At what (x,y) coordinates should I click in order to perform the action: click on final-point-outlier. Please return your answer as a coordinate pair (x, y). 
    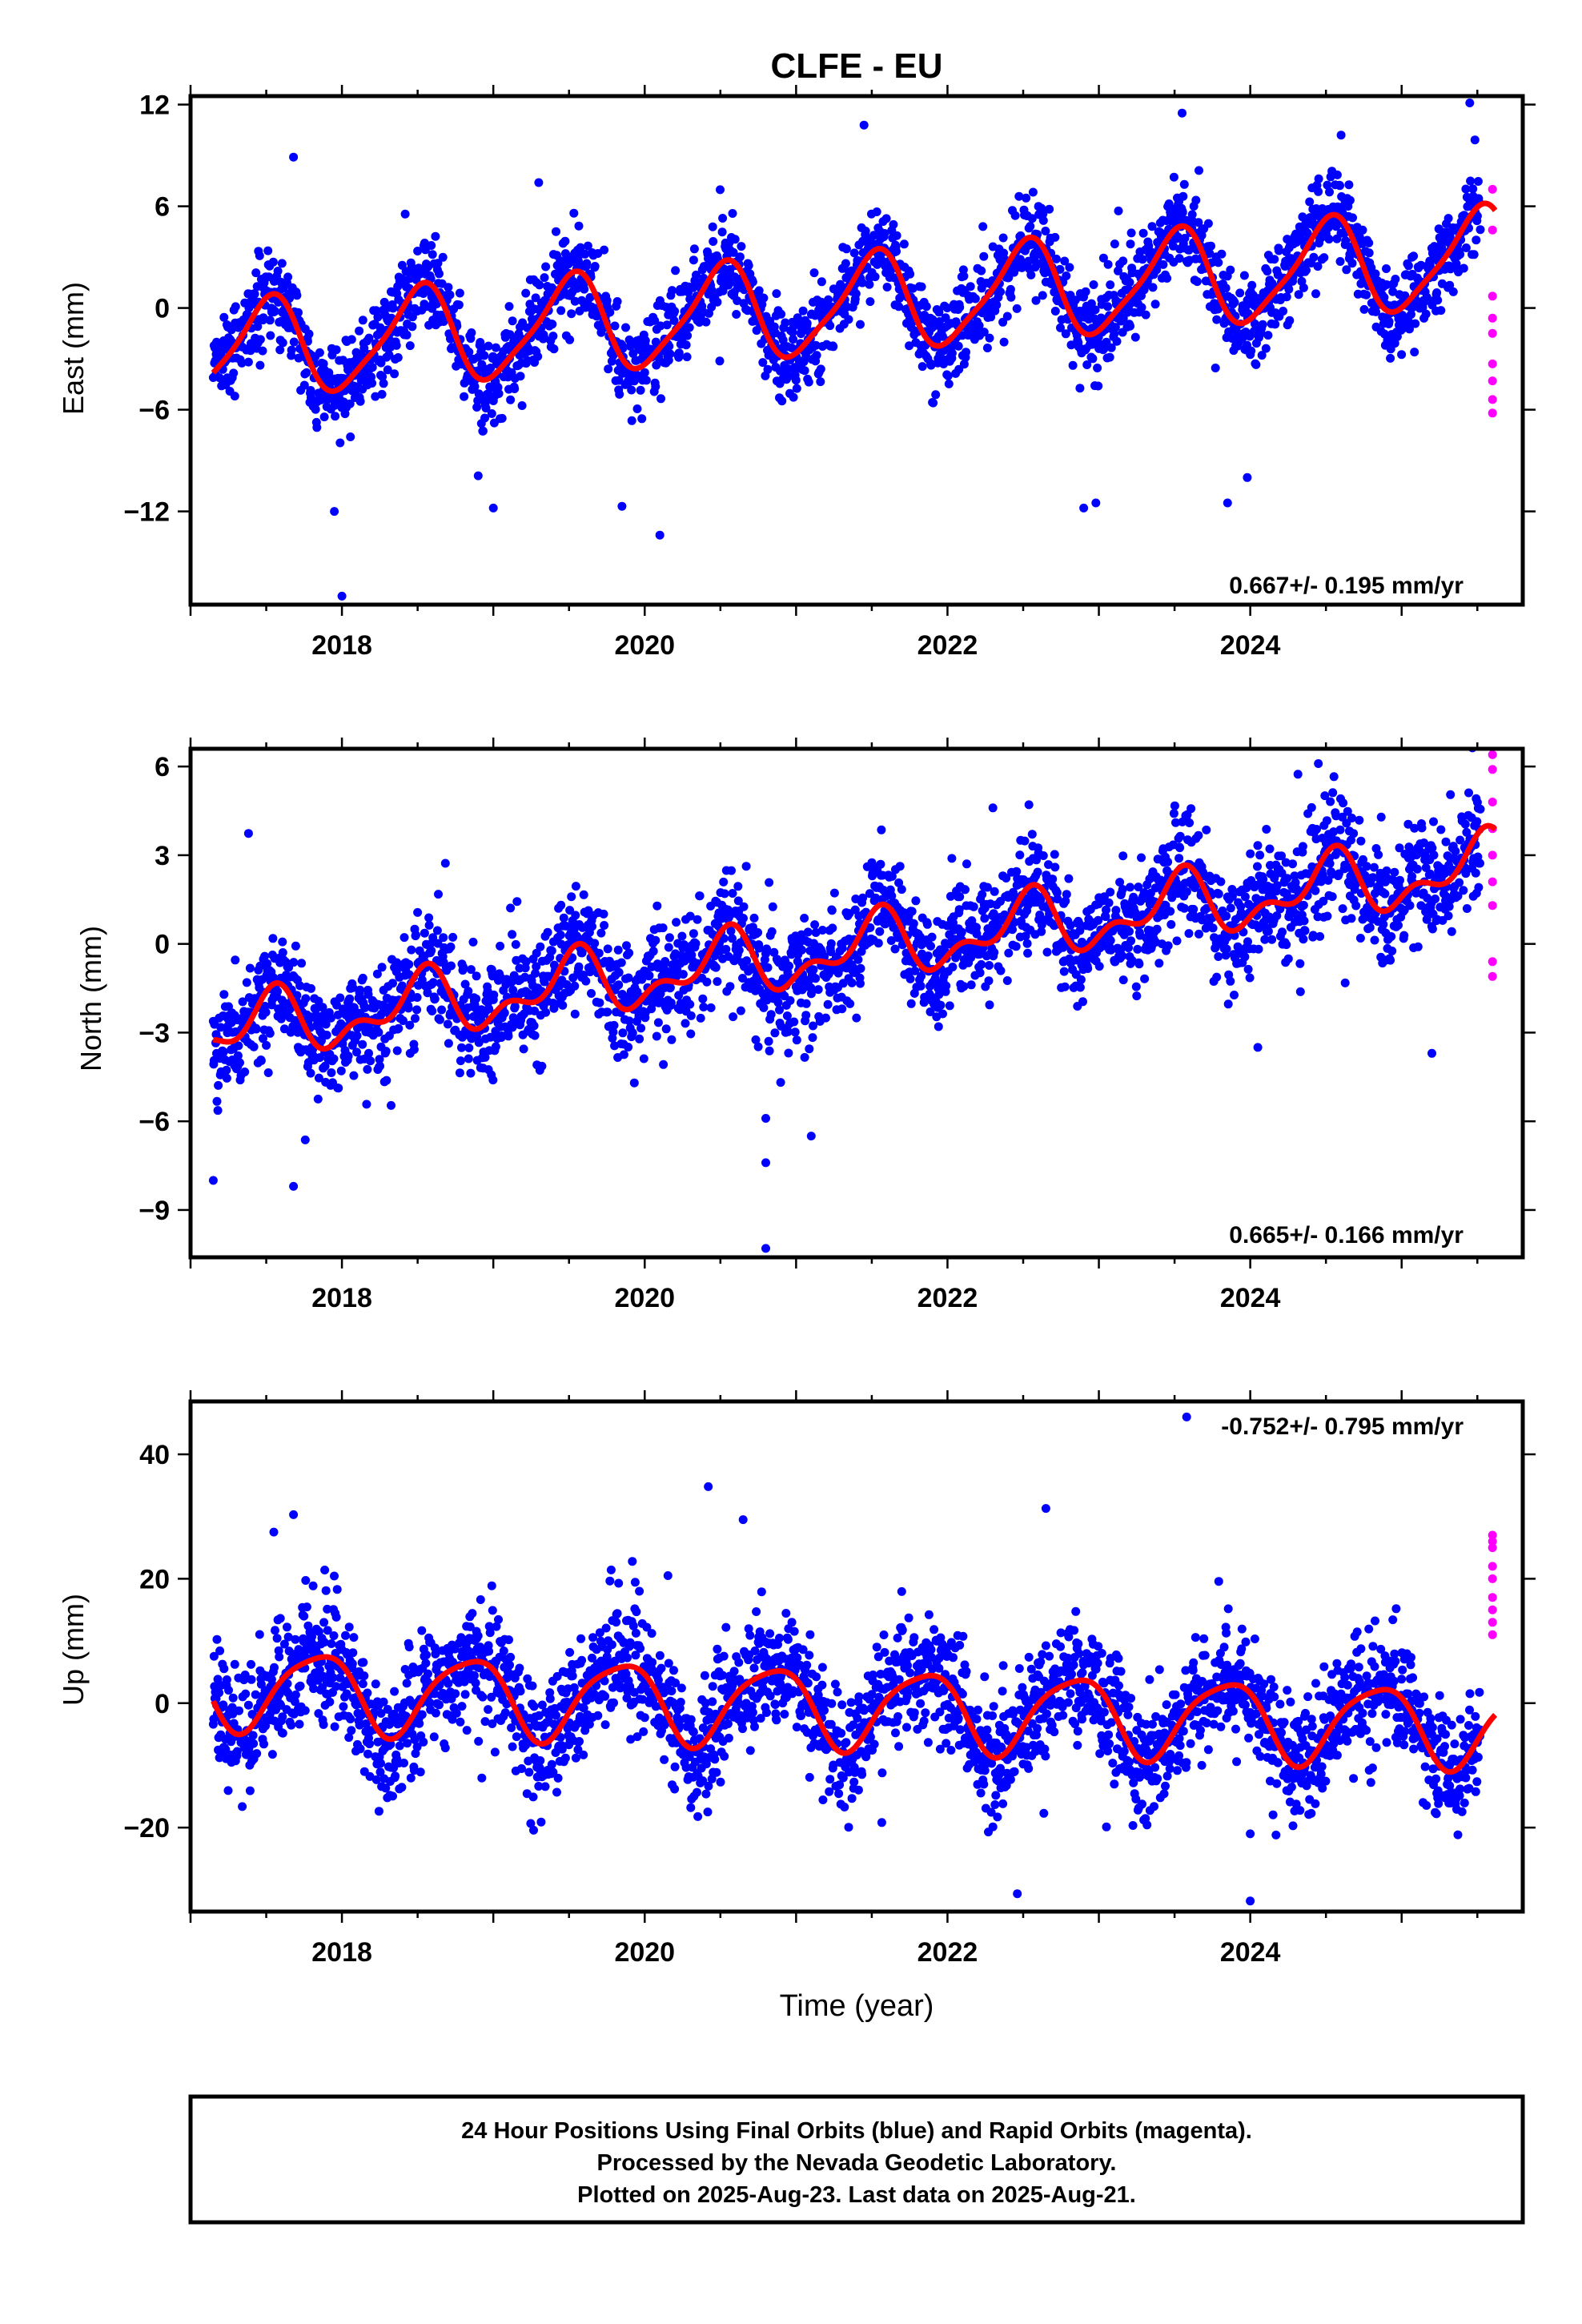
    Looking at the image, I should click on (493, 508).